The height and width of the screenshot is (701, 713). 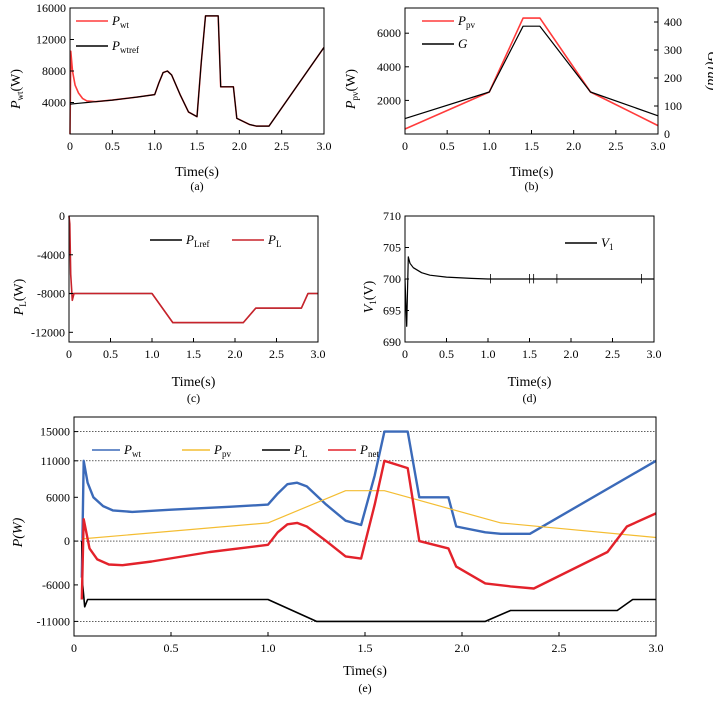 What do you see at coordinates (56, 585) in the screenshot?
I see `y-tick-label: -6000` at bounding box center [56, 585].